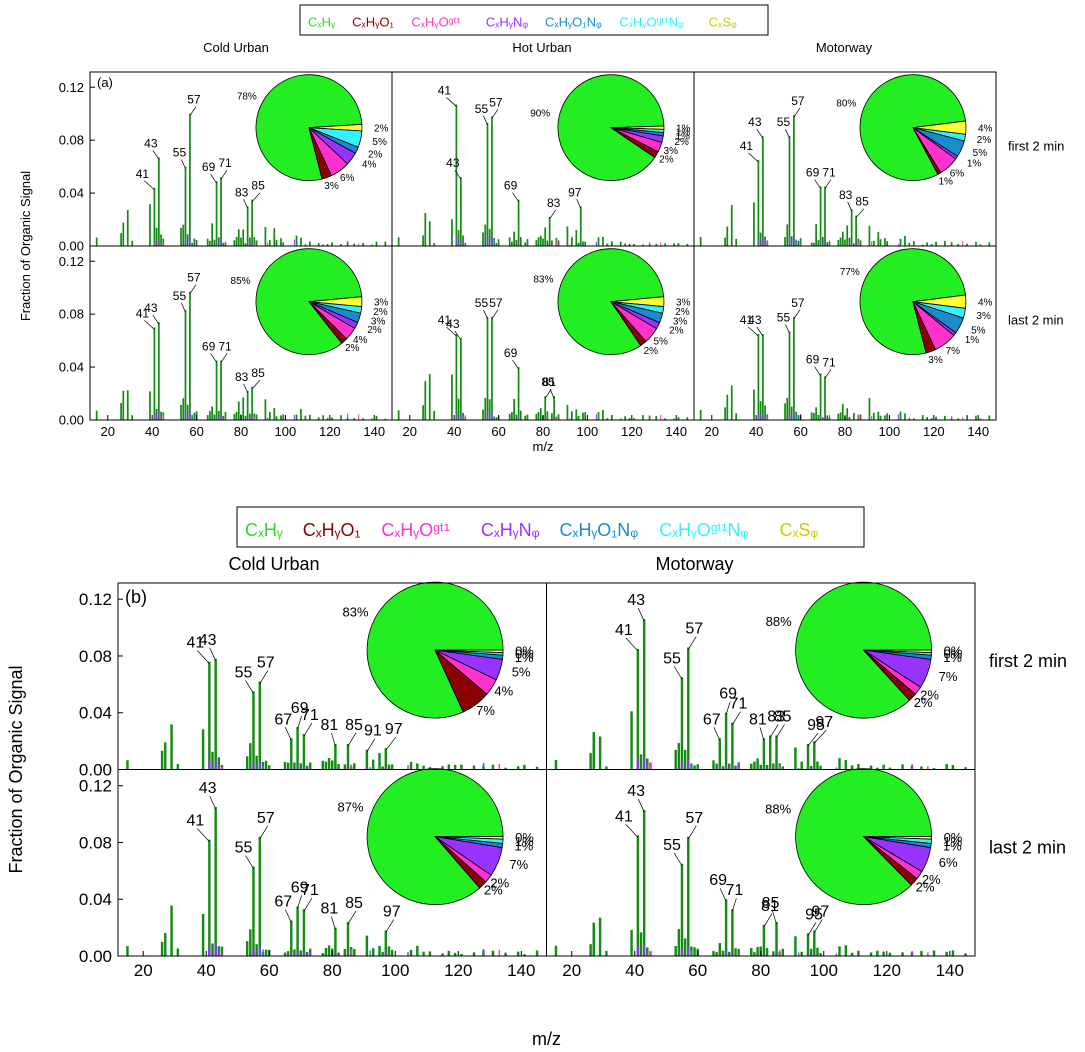  I want to click on x-tick-label: 60, so click(697, 970).